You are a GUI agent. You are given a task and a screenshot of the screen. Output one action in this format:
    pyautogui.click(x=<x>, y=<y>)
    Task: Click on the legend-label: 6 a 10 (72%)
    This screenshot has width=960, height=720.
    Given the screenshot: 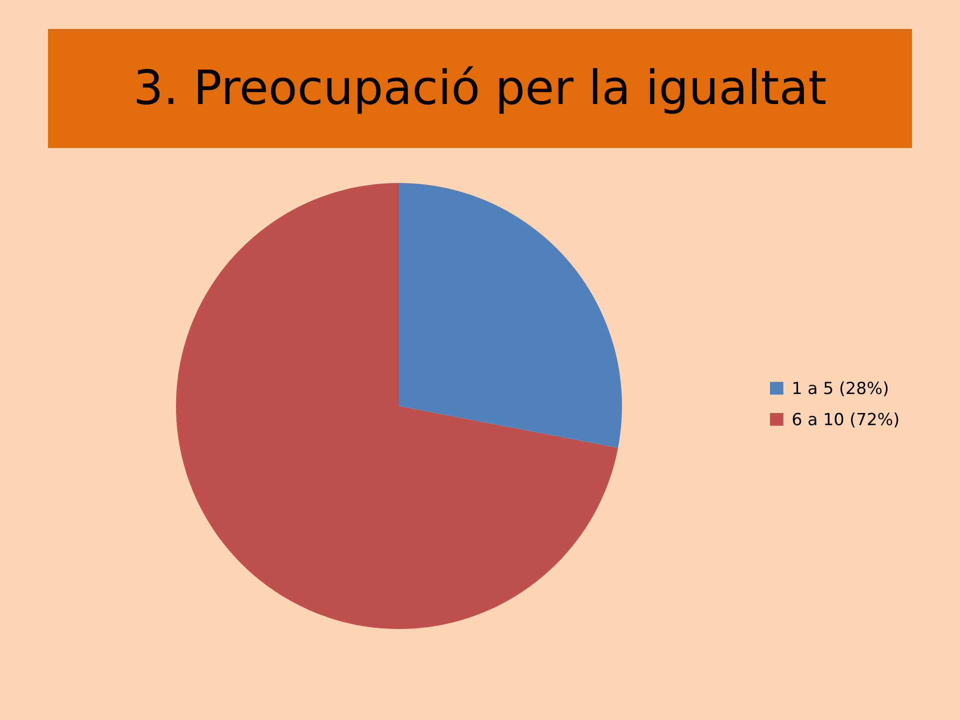 What is the action you would take?
    pyautogui.click(x=845, y=420)
    